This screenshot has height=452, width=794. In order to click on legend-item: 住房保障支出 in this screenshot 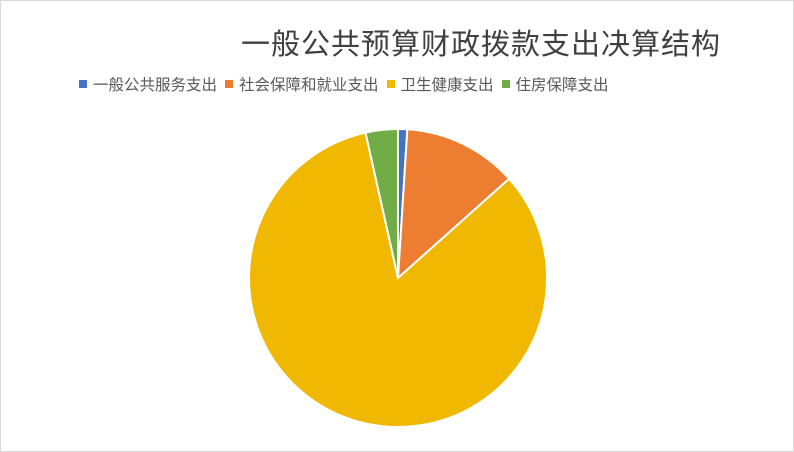, I will do `click(555, 84)`.